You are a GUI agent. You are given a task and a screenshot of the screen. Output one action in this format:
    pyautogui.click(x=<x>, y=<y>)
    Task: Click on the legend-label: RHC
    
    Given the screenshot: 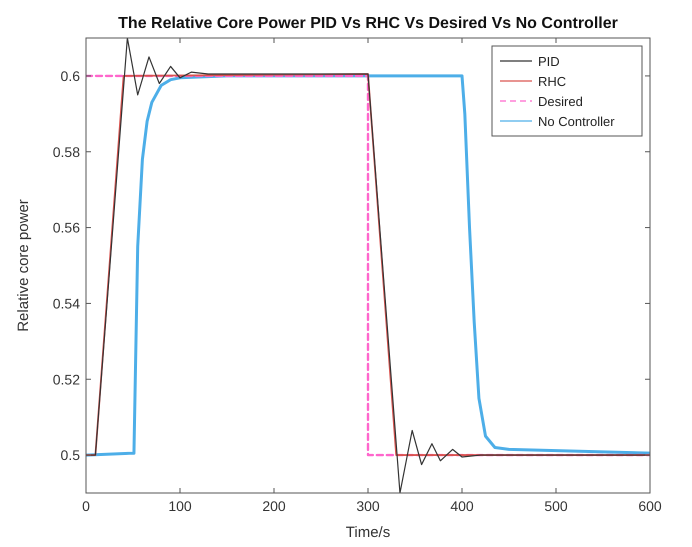 What is the action you would take?
    pyautogui.click(x=552, y=81)
    